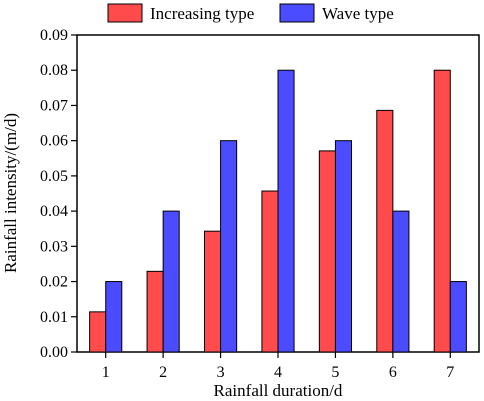 The width and height of the screenshot is (484, 401). I want to click on x-tick-label: 1, so click(106, 372).